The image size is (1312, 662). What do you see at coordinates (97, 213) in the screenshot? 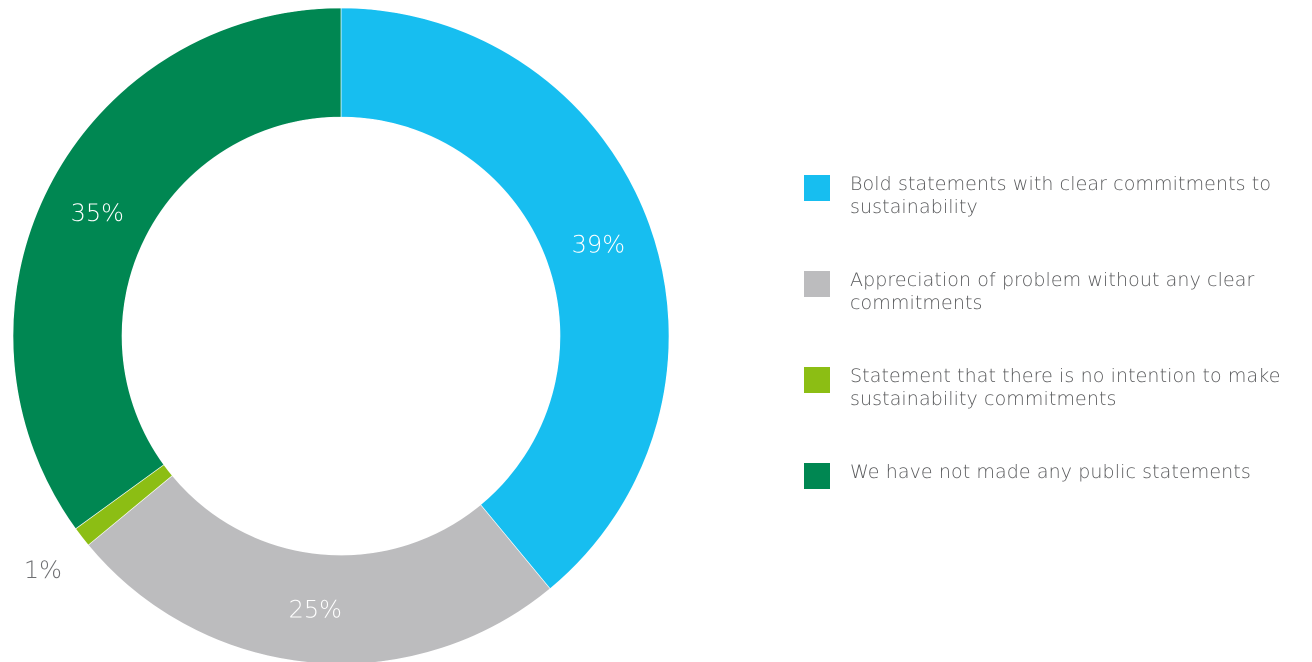
I see `slice-label-we-have-not: 35%` at bounding box center [97, 213].